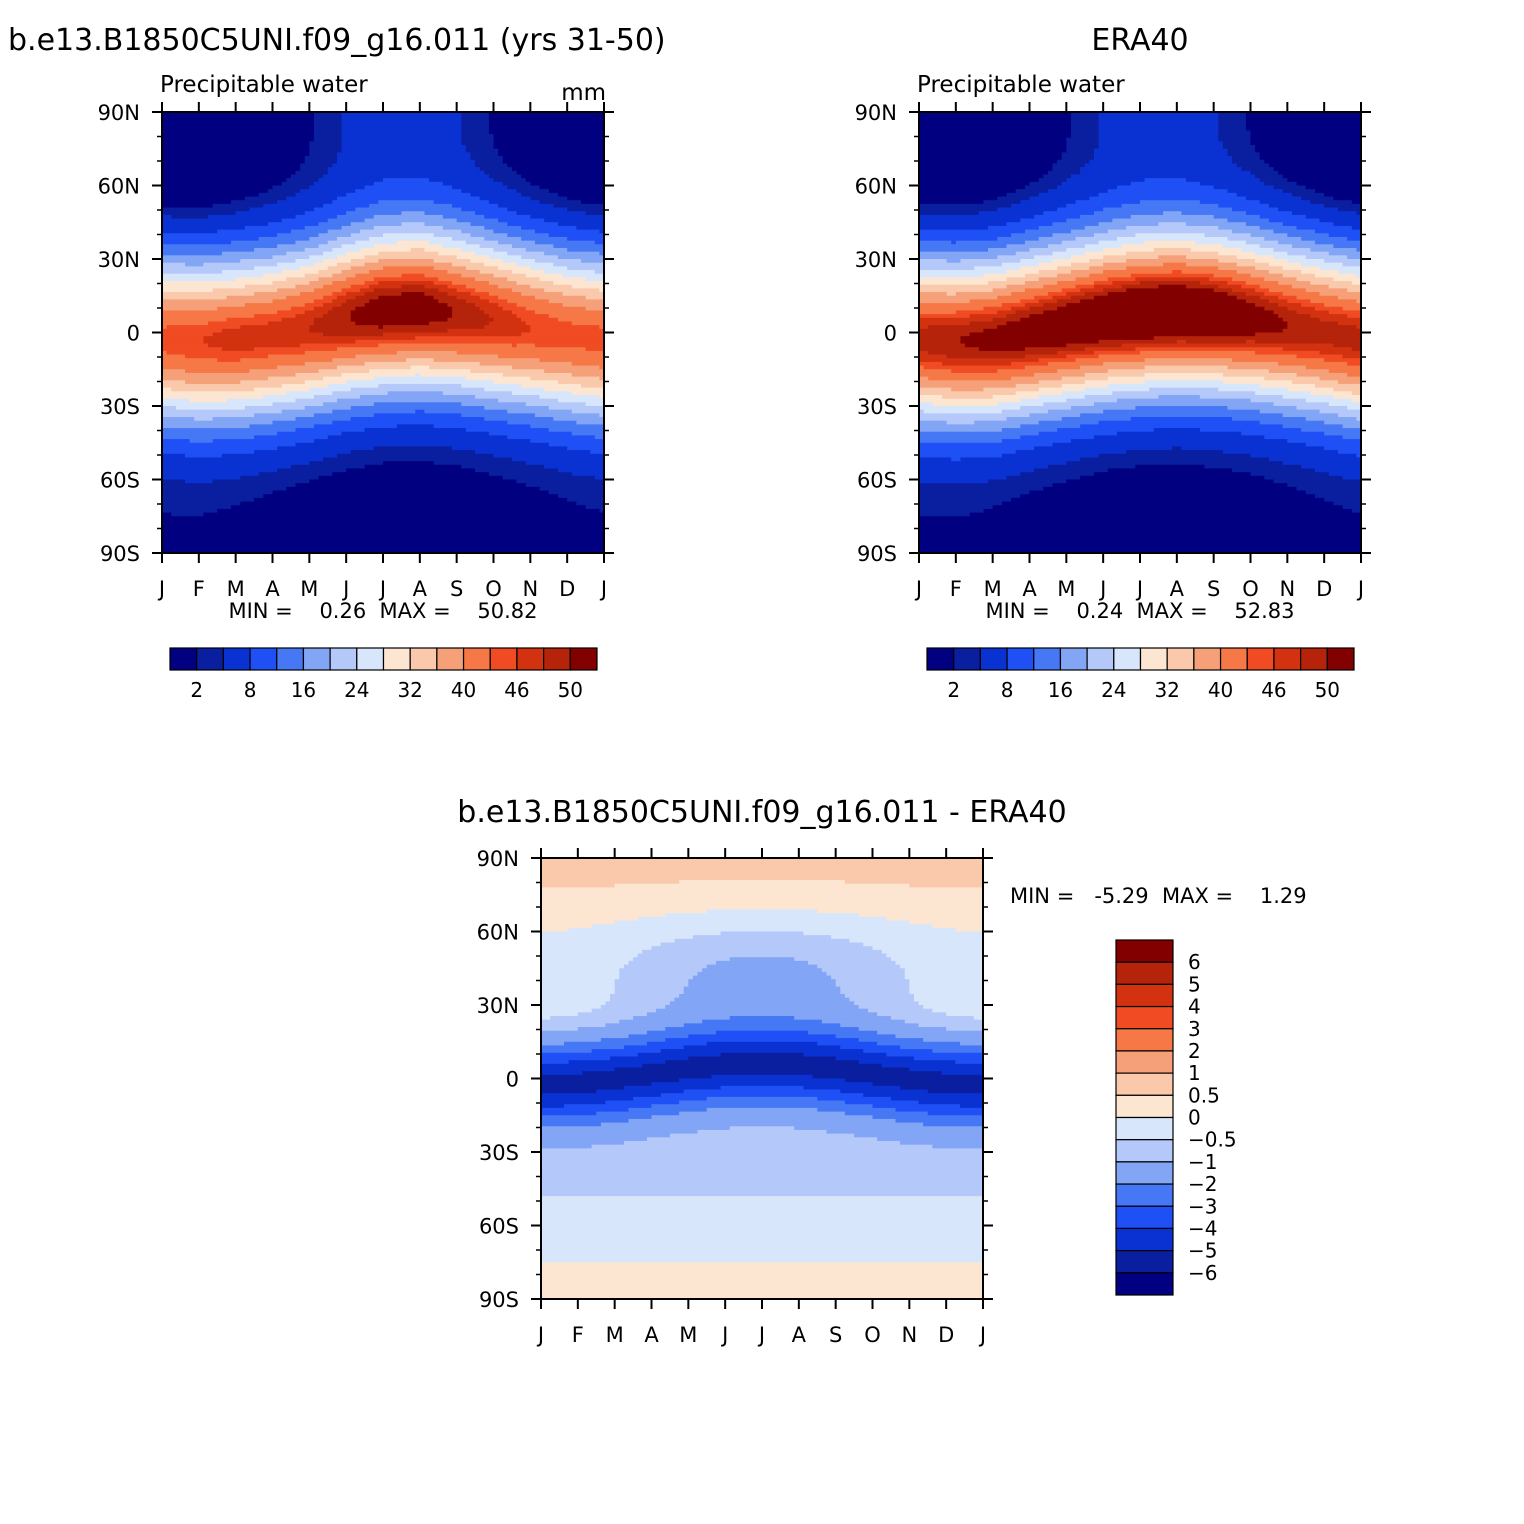 This screenshot has height=1524, width=1524. I want to click on x-tick-label: F, so click(199, 589).